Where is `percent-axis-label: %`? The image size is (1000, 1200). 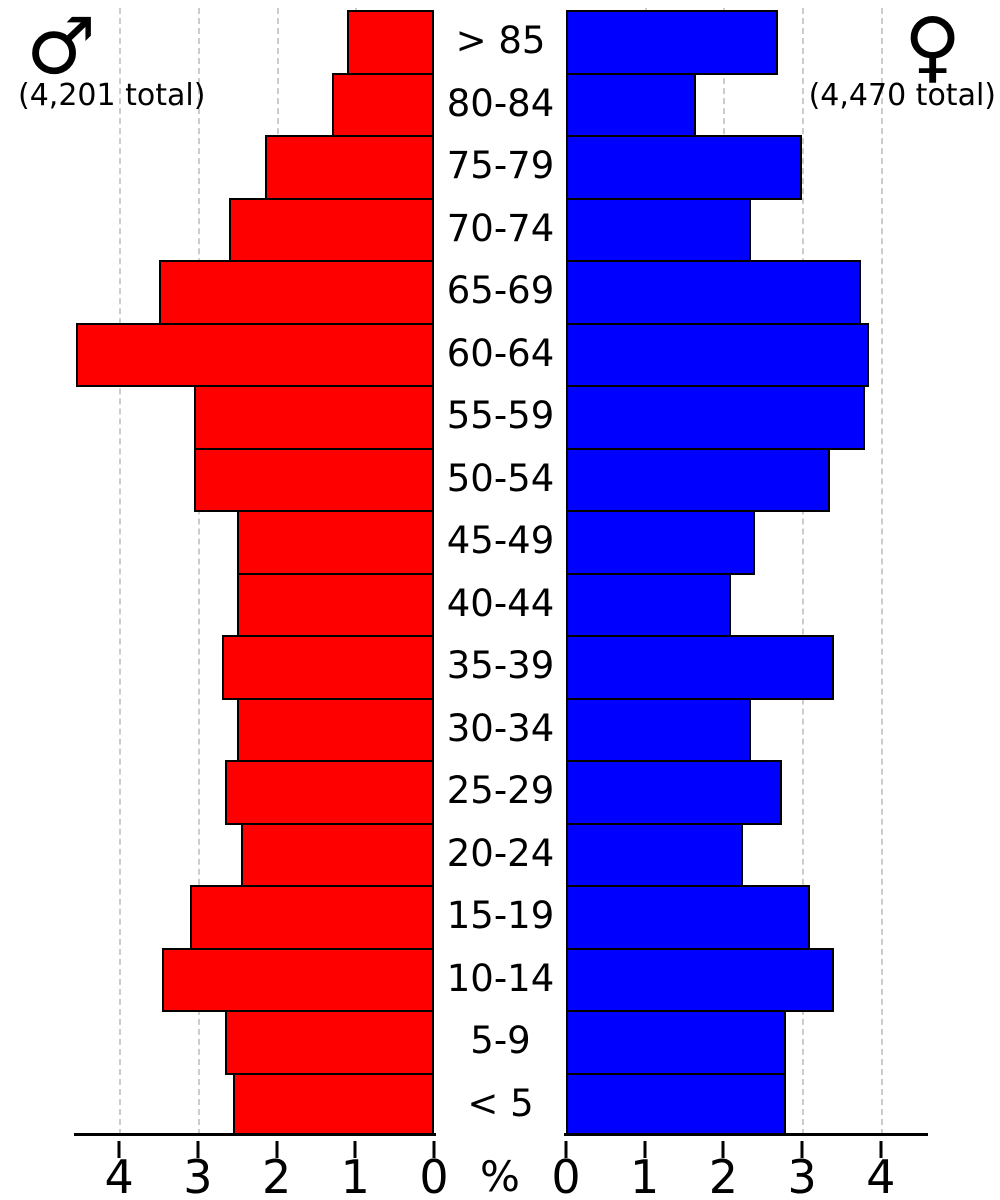 percent-axis-label: % is located at coordinates (500, 1176).